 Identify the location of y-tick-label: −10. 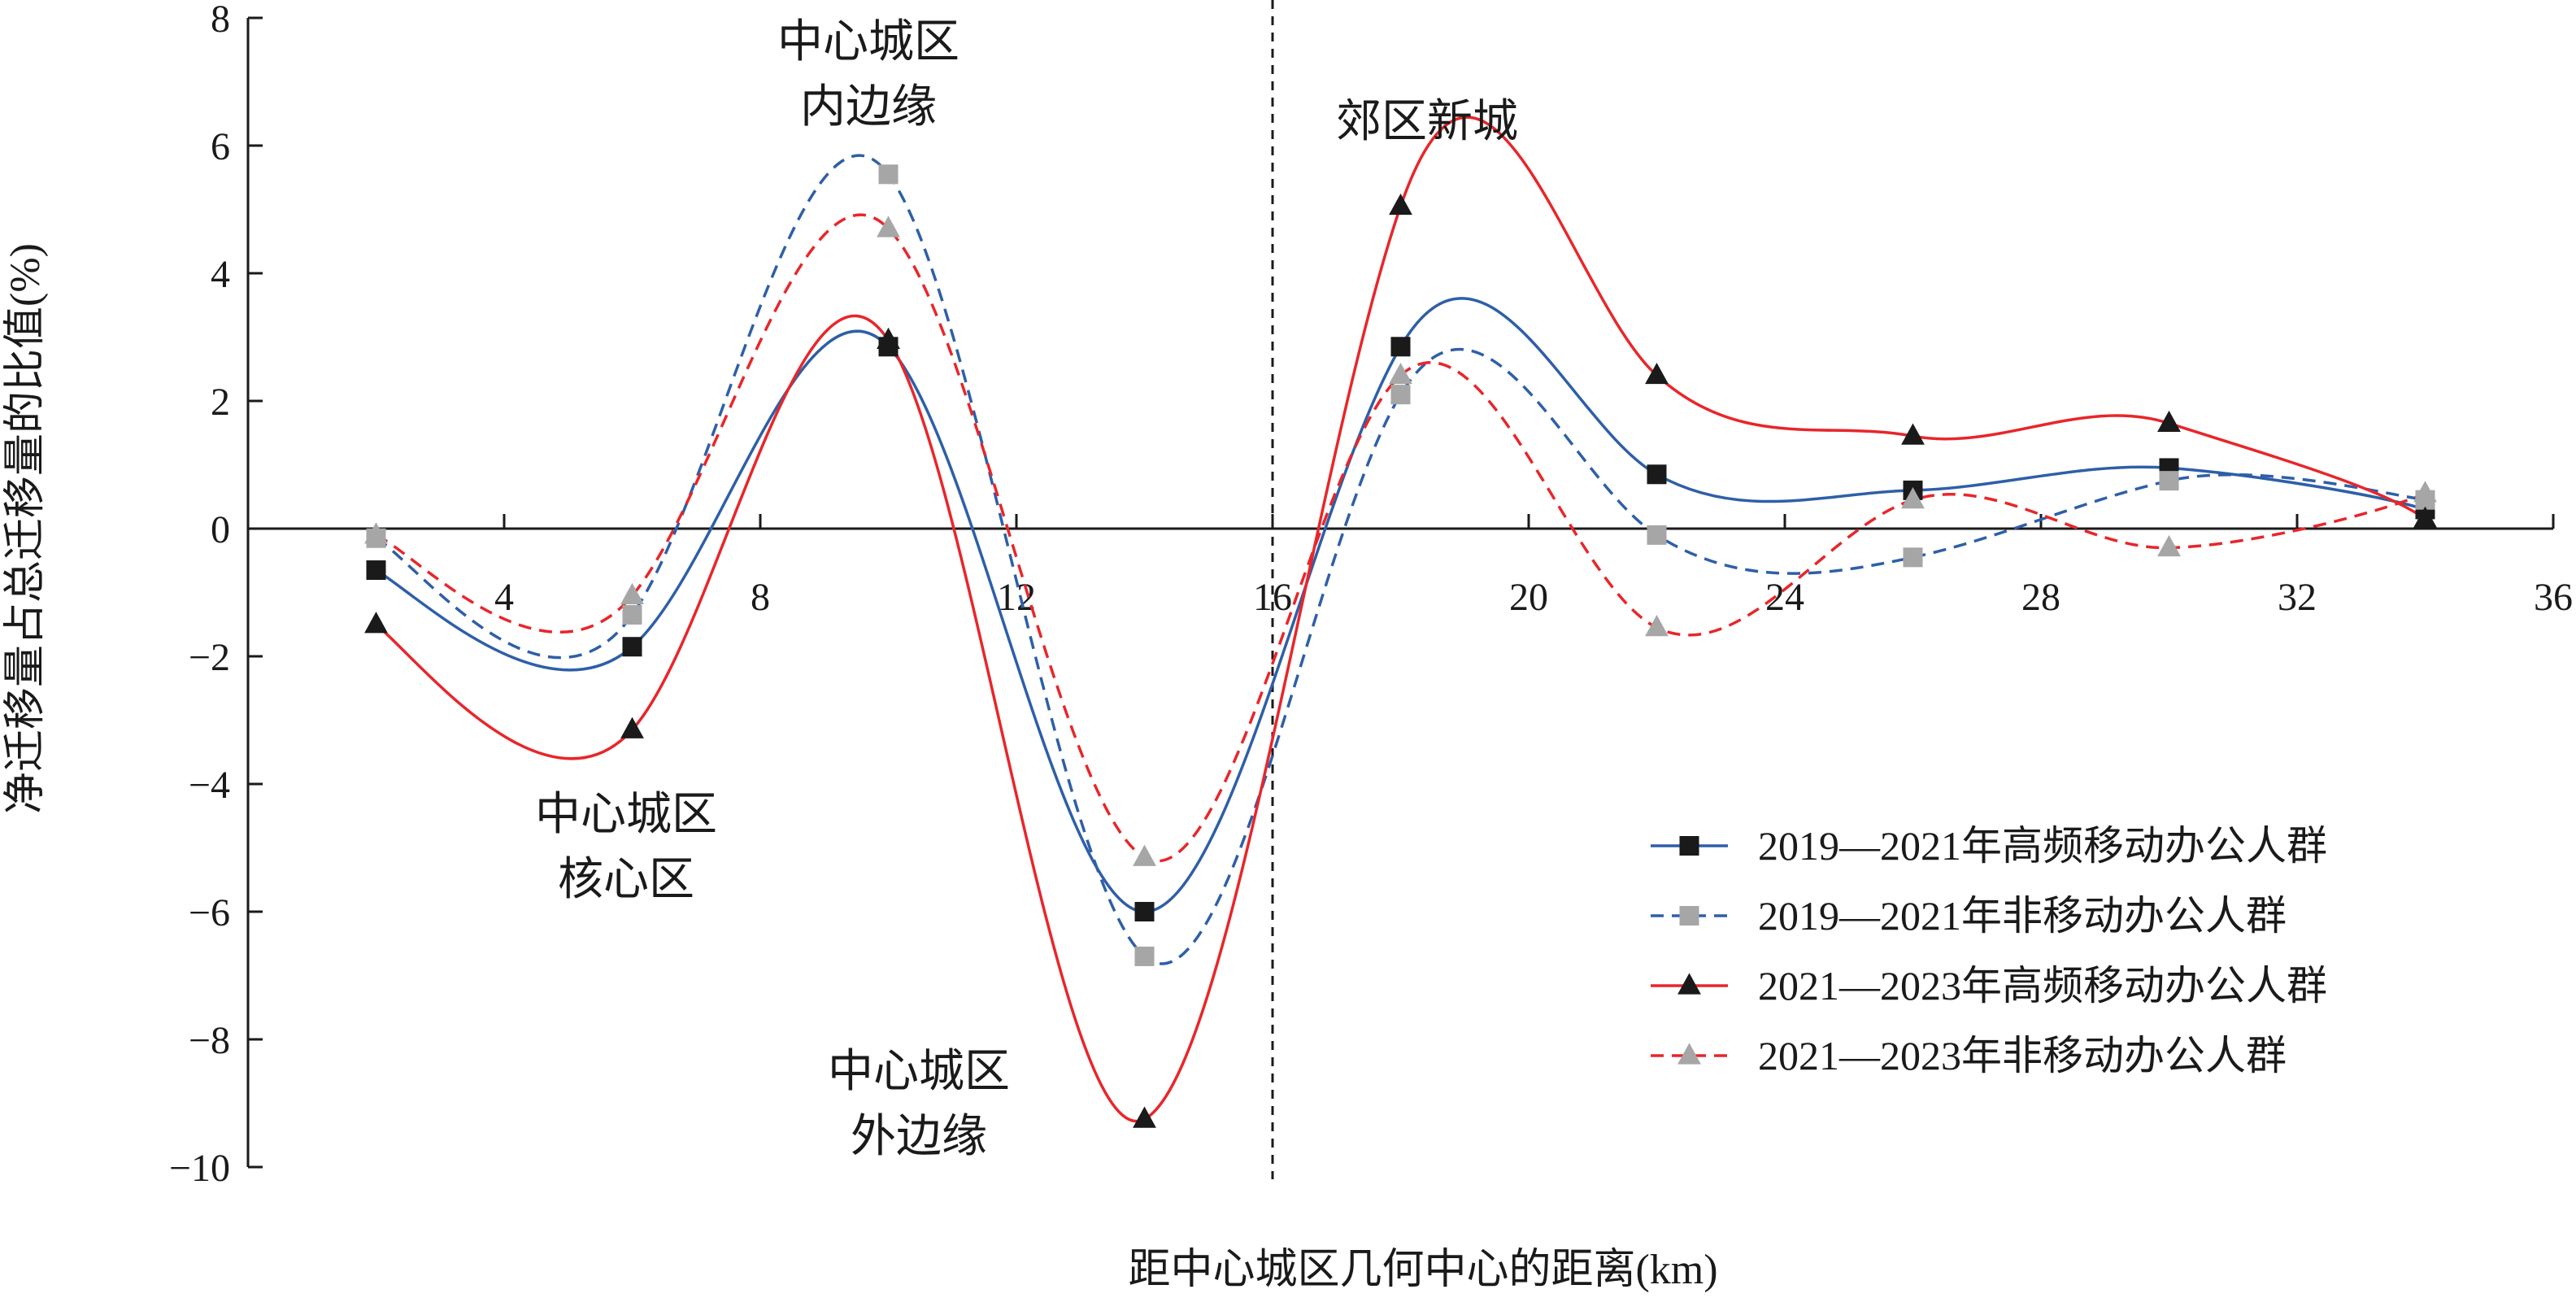
(199, 1168).